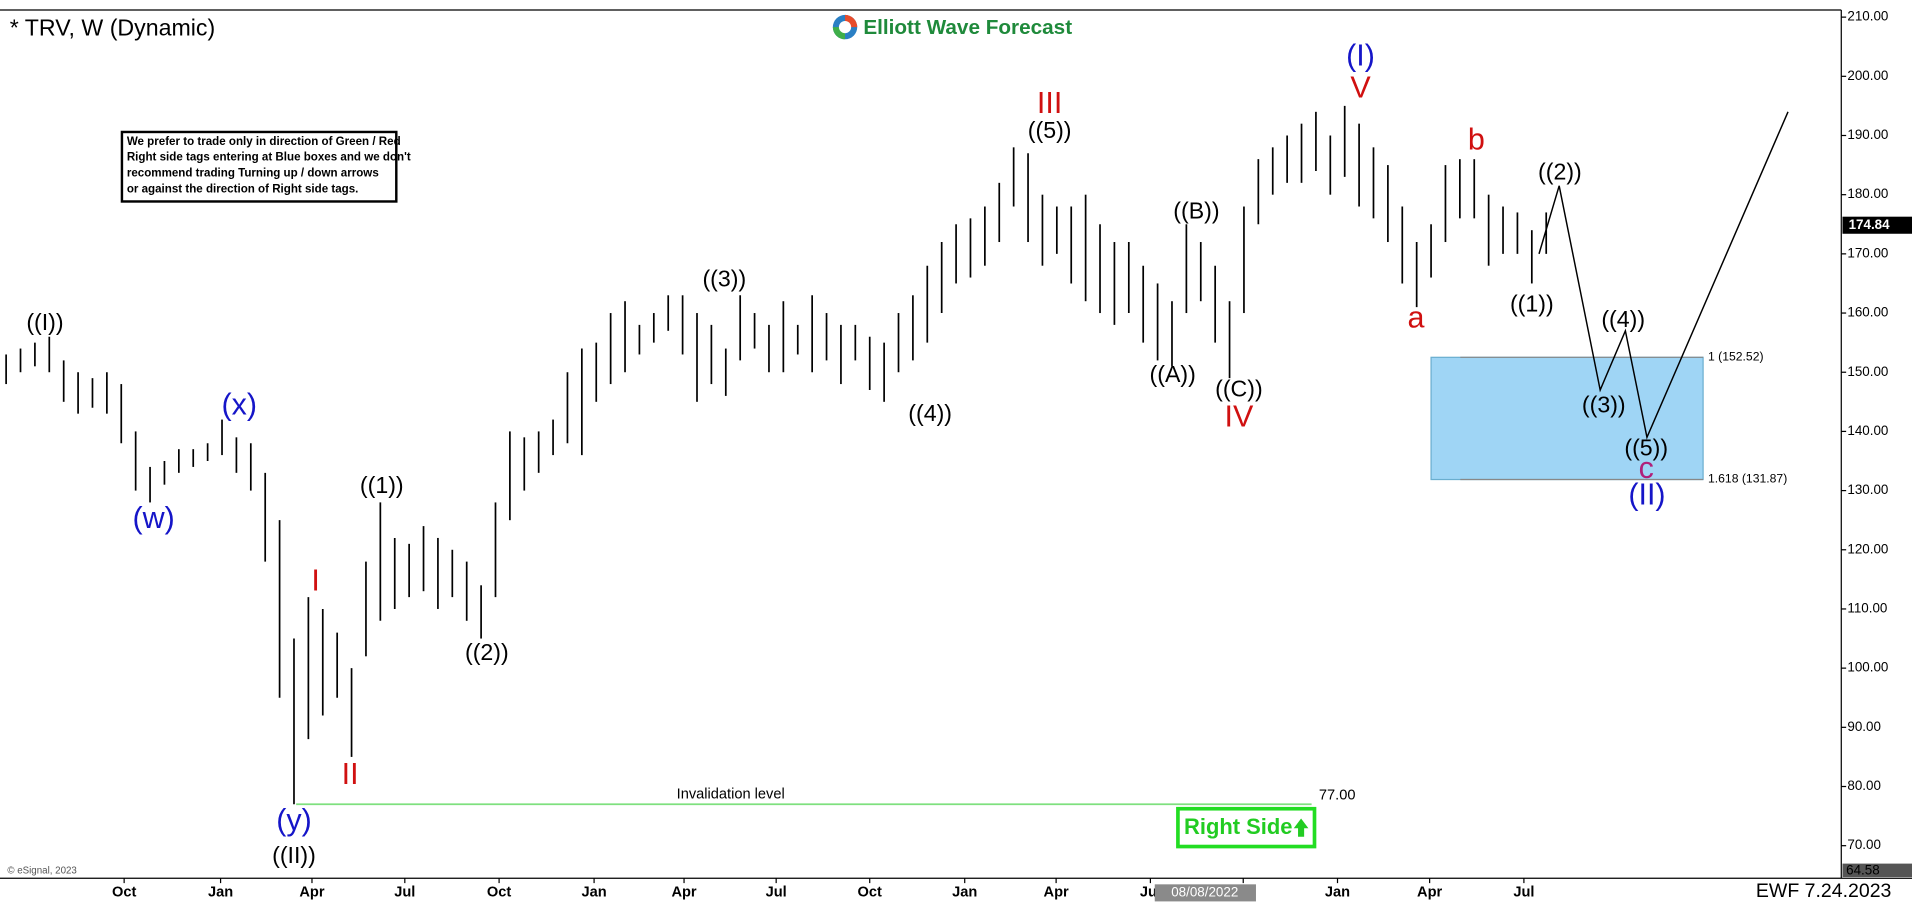 The height and width of the screenshot is (909, 1912). I want to click on y-tick-label: 80.00, so click(1864, 785).